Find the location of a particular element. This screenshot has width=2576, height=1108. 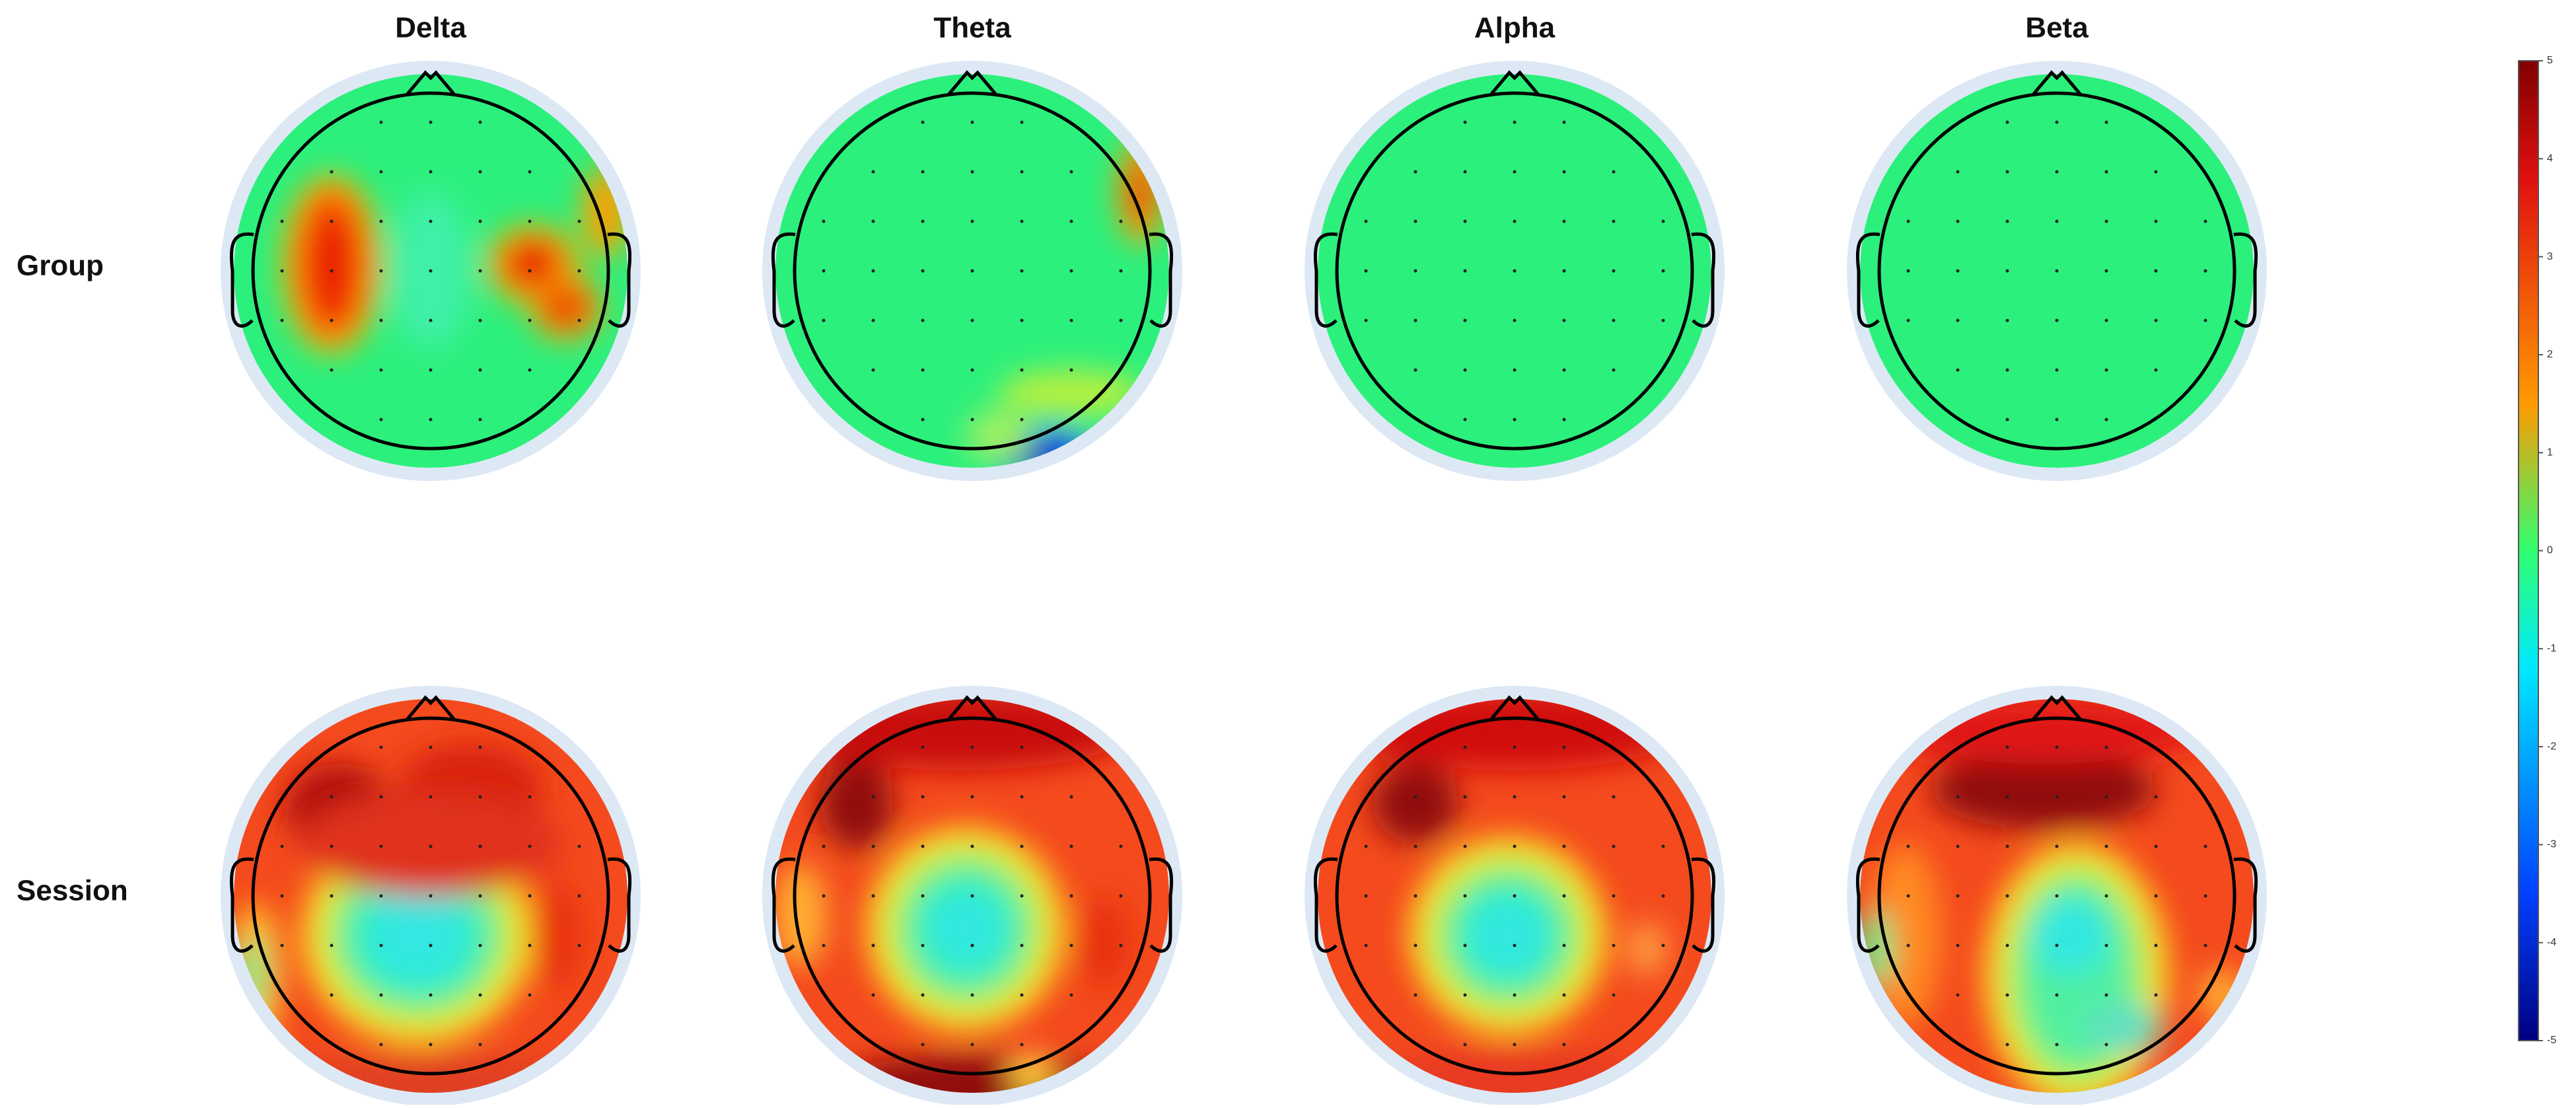

colorbar-tick-label: -3 is located at coordinates (2551, 844).